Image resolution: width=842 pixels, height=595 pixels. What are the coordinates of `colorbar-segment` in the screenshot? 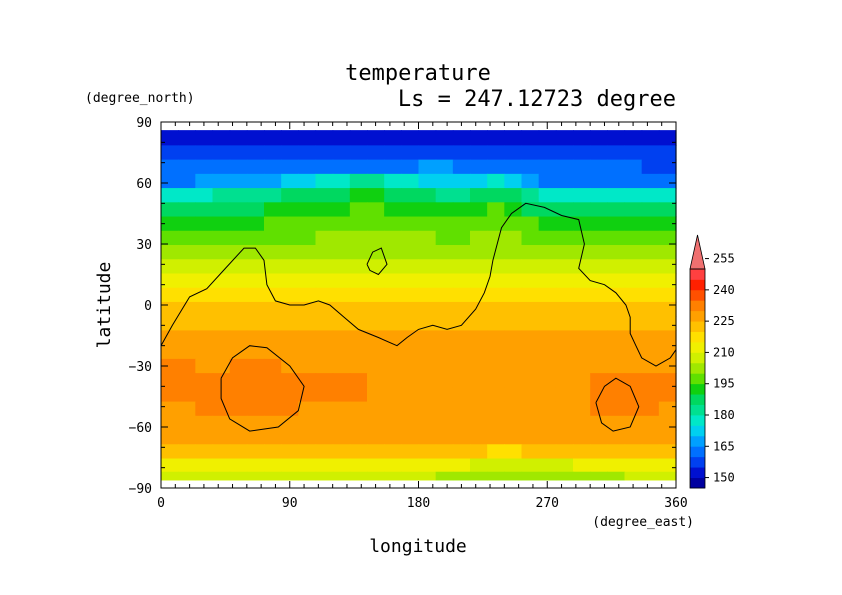 It's located at (697, 295).